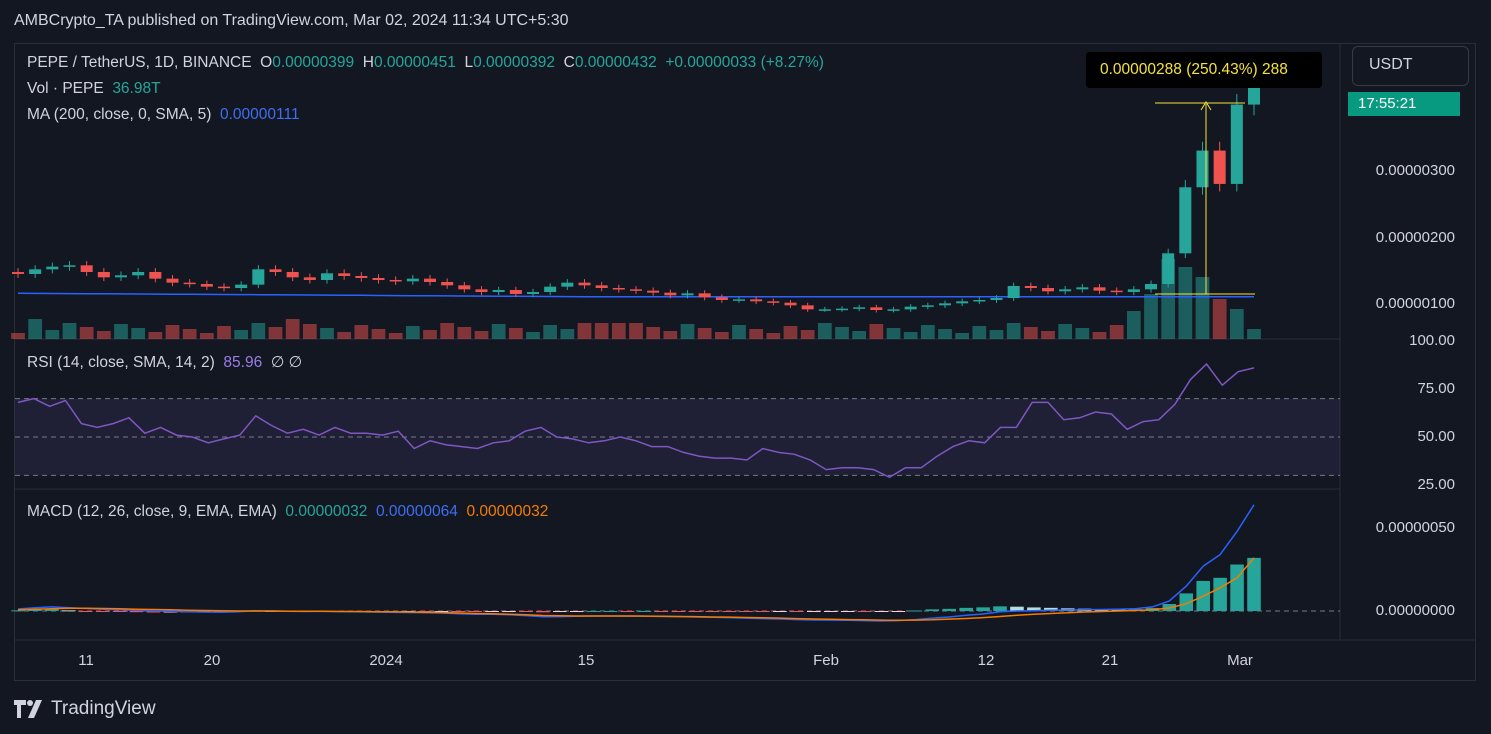 Image resolution: width=1491 pixels, height=734 pixels. What do you see at coordinates (826, 660) in the screenshot?
I see `time-tick: Feb` at bounding box center [826, 660].